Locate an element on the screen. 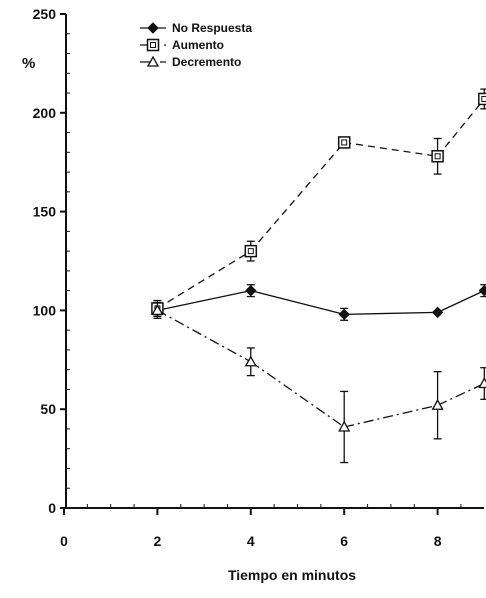 This screenshot has height=598, width=486. x-axis-title: Tiempo en minutos is located at coordinates (292, 575).